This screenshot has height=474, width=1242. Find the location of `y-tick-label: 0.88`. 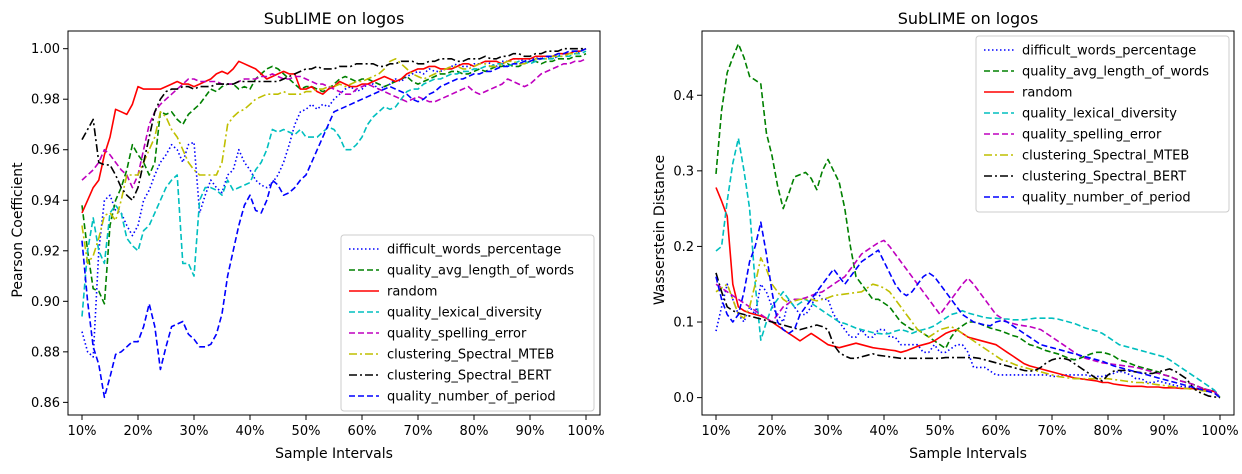

y-tick-label: 0.88 is located at coordinates (45, 352).